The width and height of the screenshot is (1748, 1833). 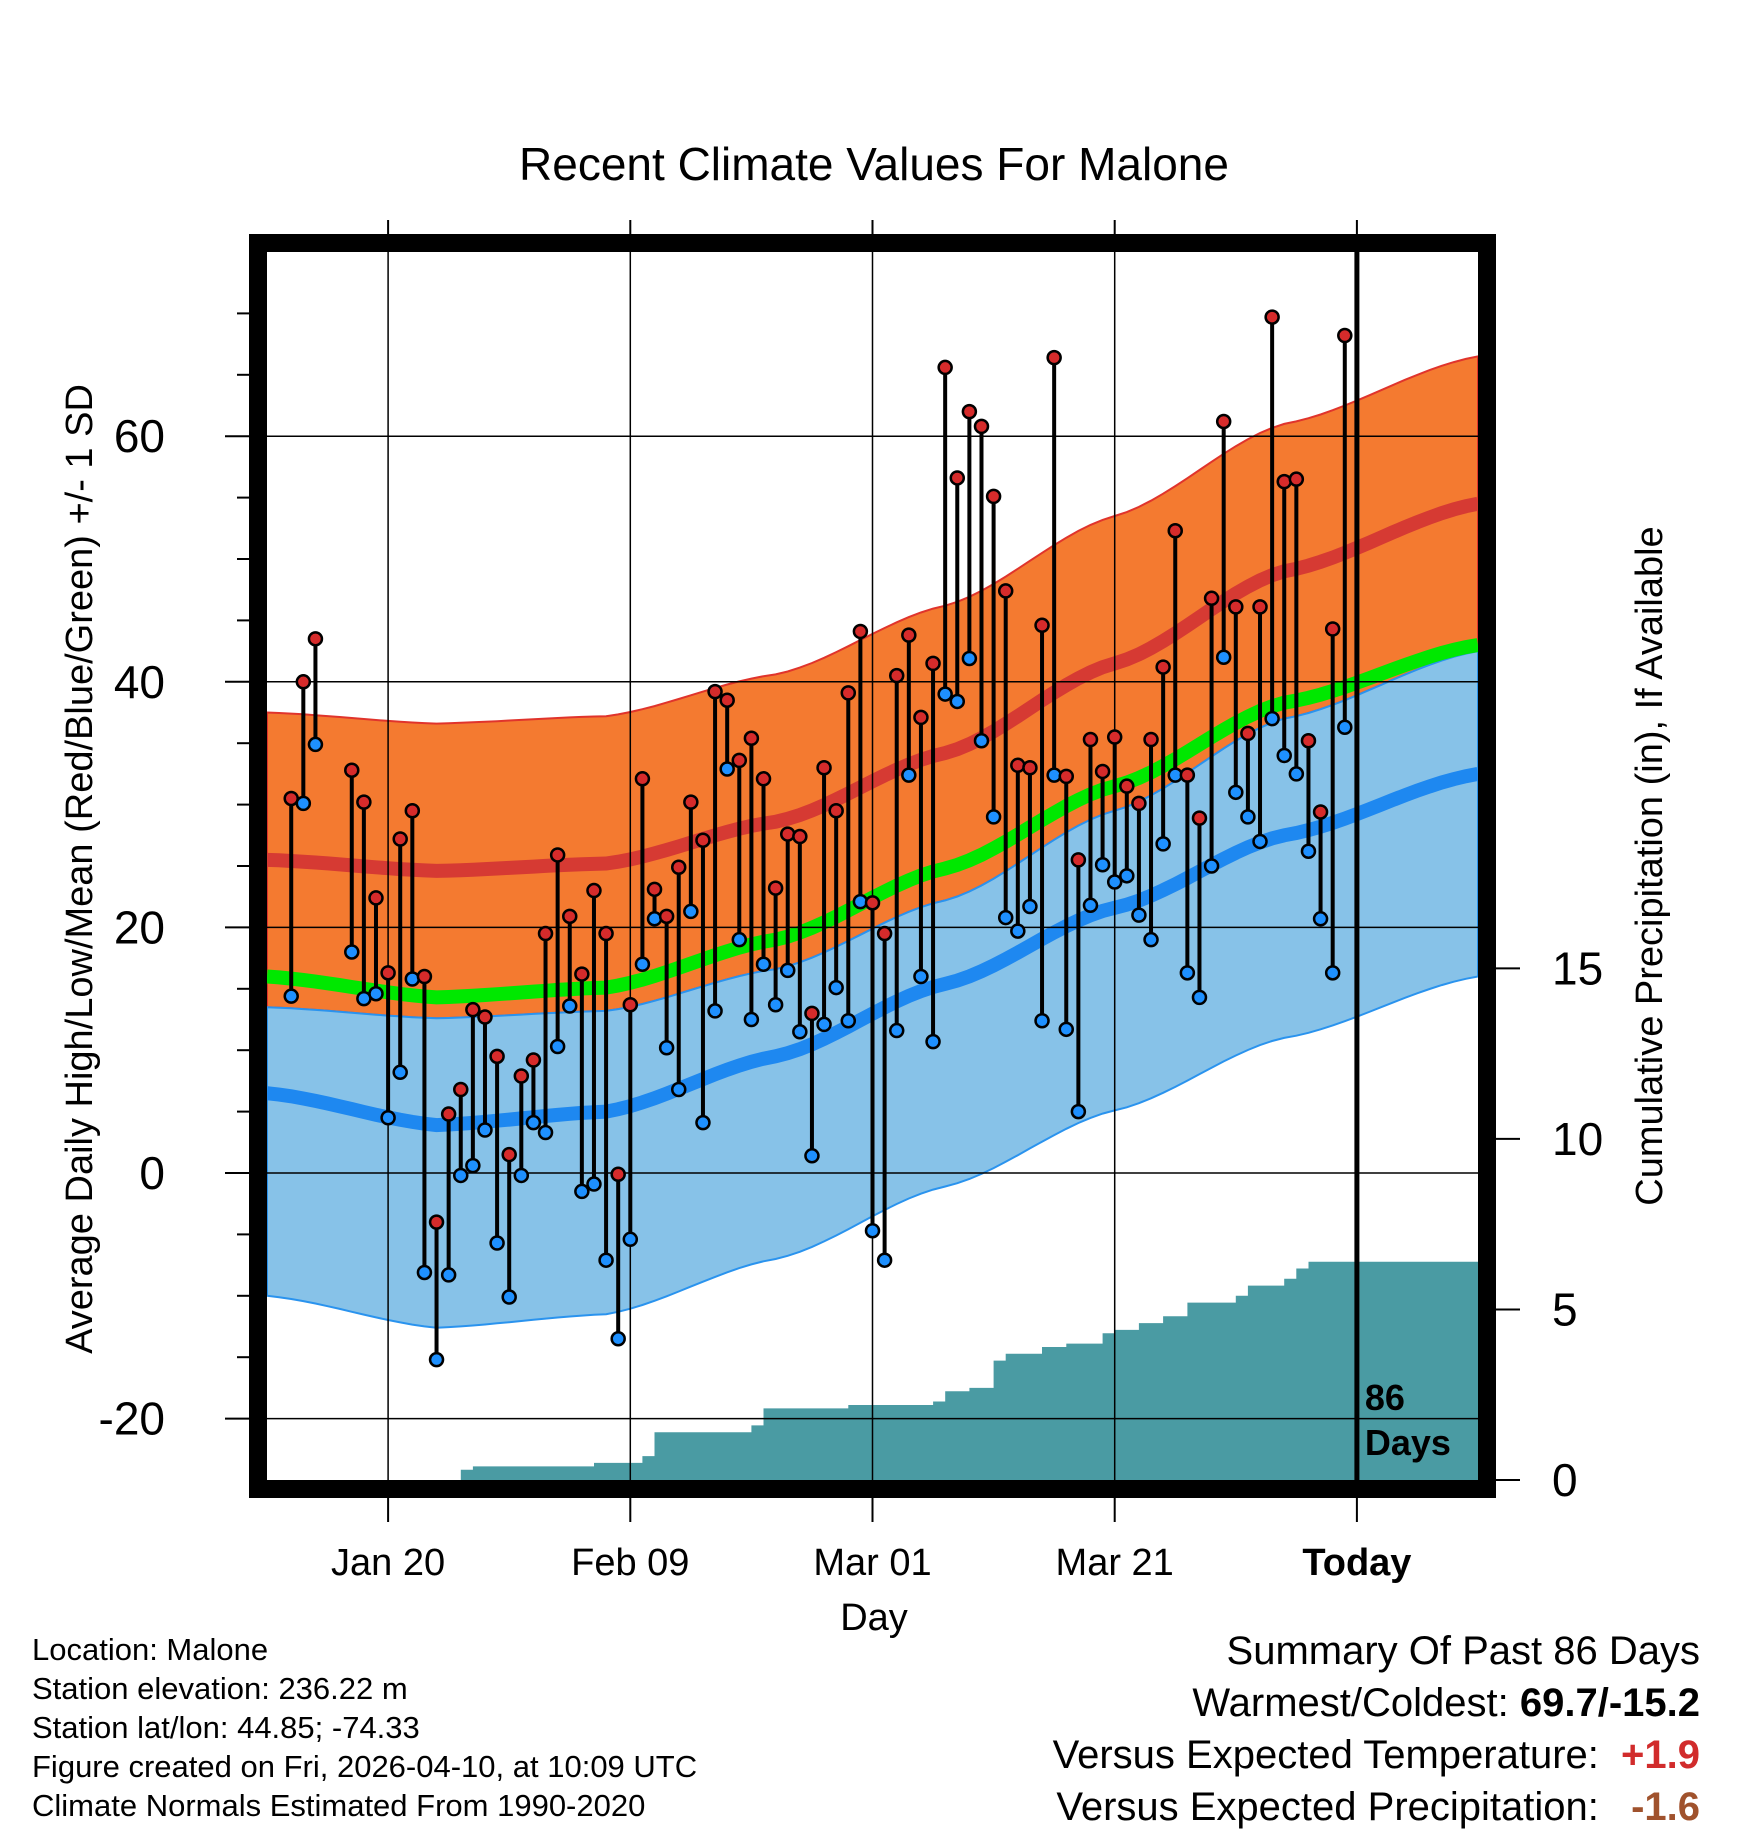 I want to click on summary-warmest-row: Warmest/Coldest: 69.7/-15.2, so click(x=1376, y=1703).